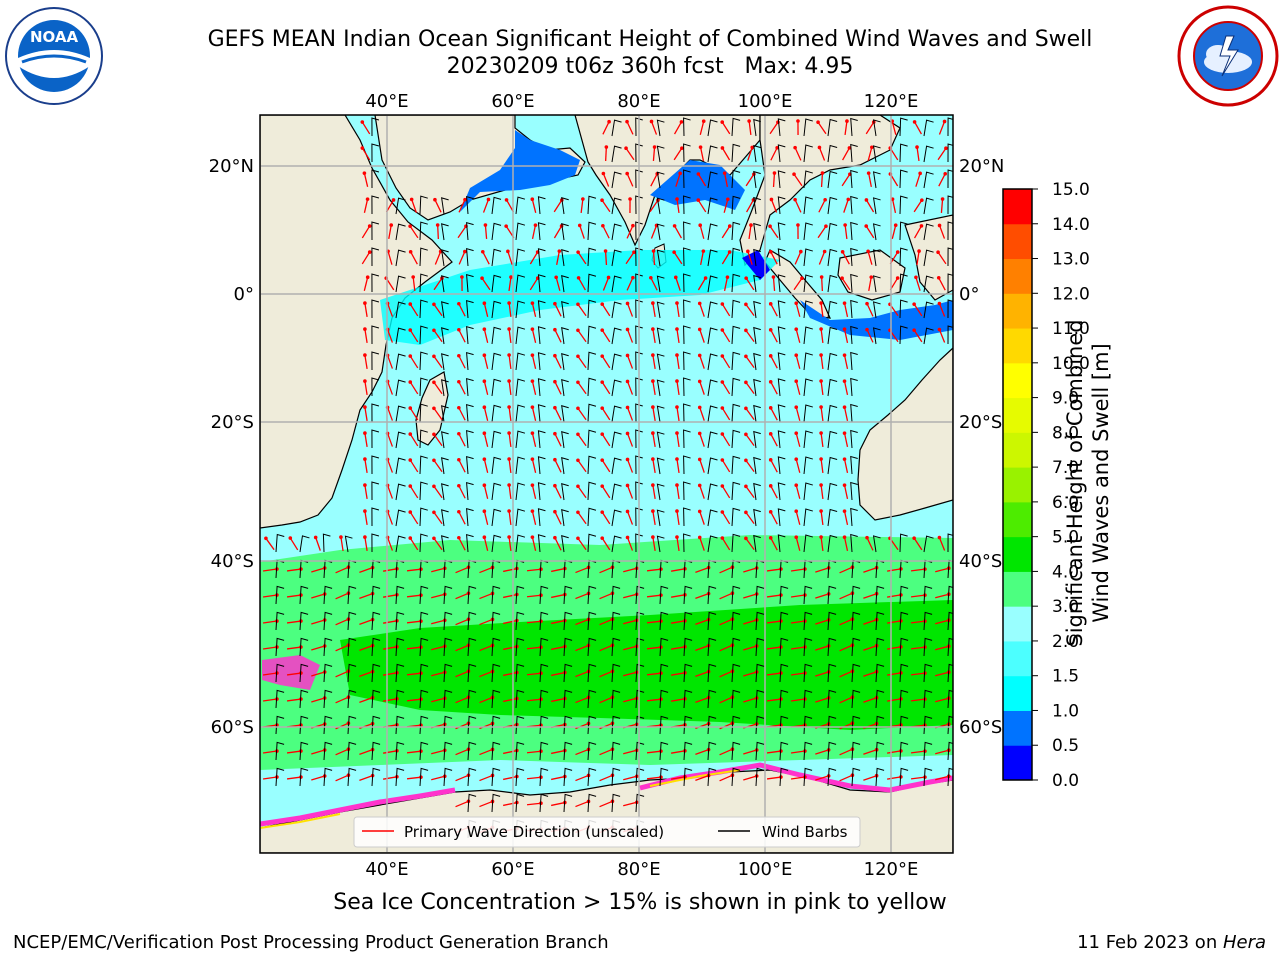  I want to click on legend-wave-label: Primary Wave Direction (unscaled), so click(534, 832).